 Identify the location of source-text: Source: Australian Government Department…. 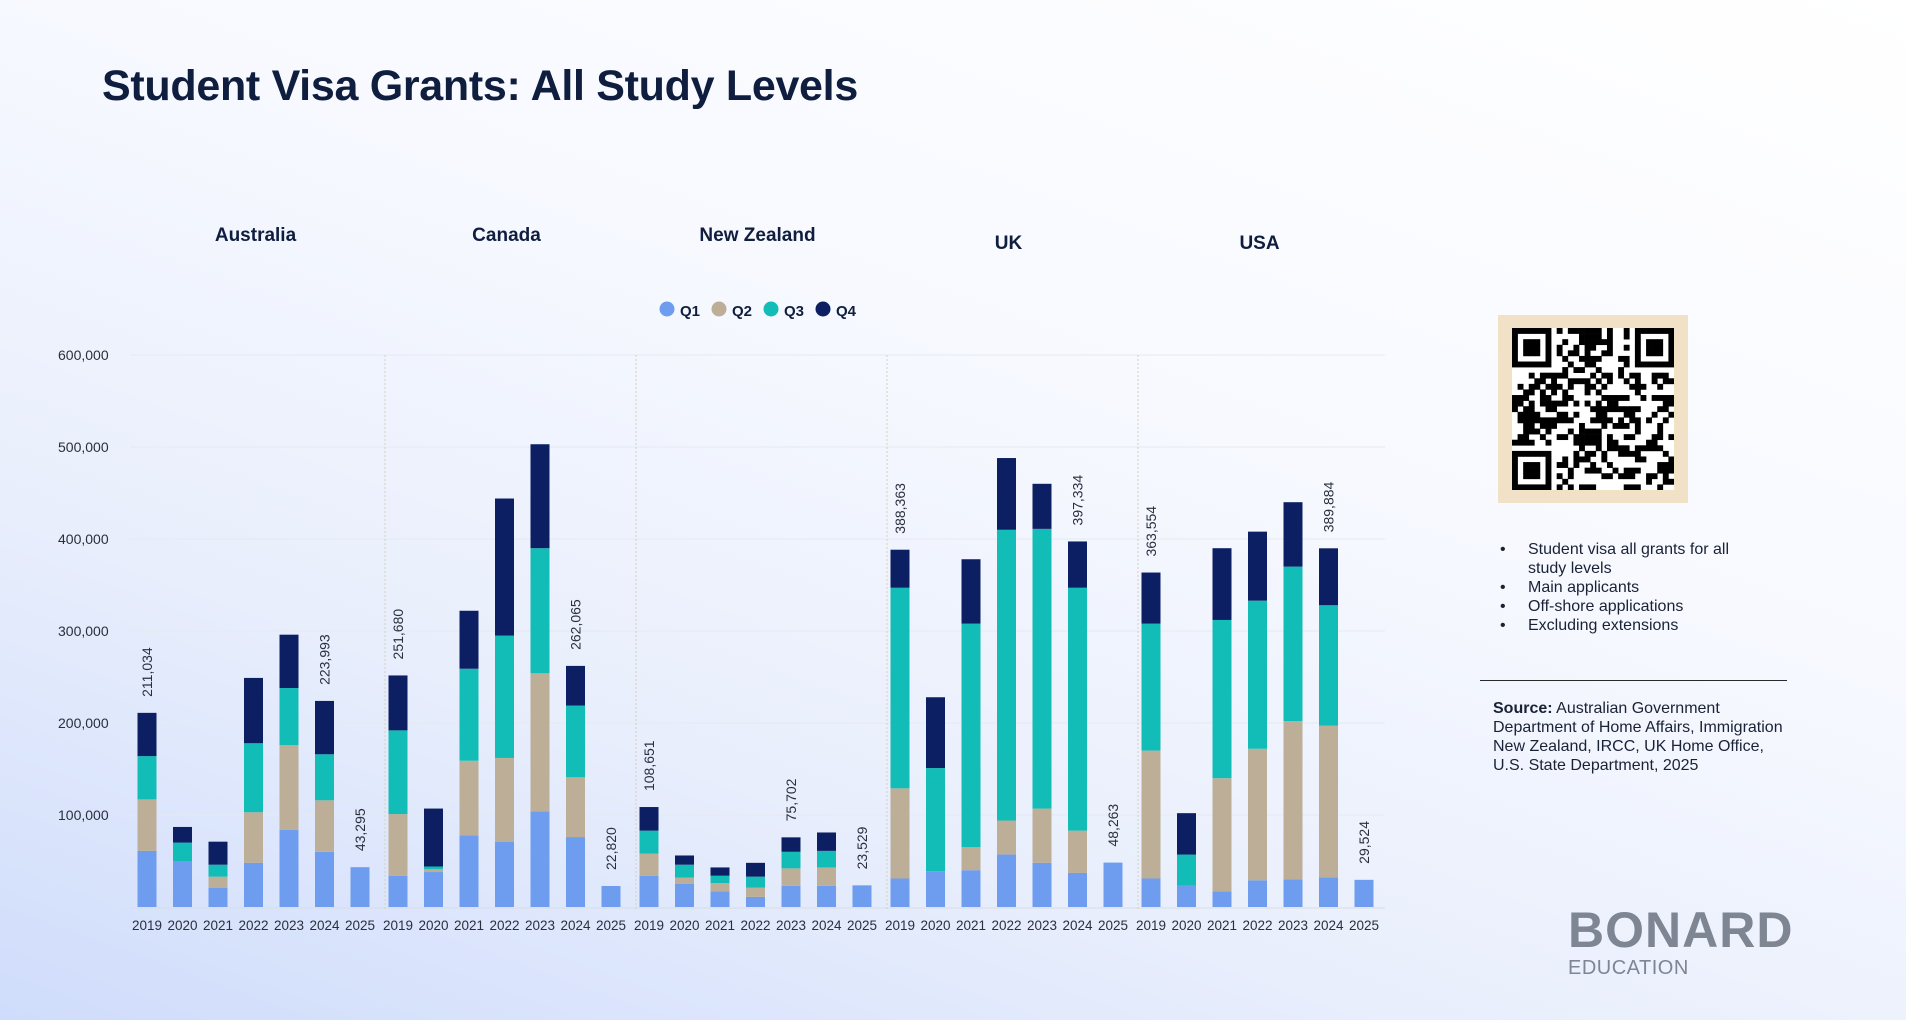
(1643, 737).